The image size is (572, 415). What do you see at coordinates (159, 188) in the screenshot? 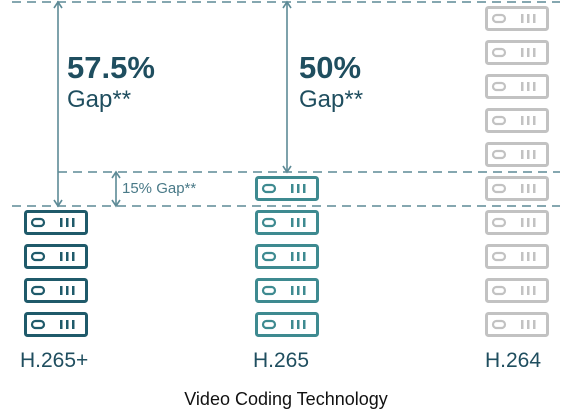
I see `gap-label-small: 15% Gap**` at bounding box center [159, 188].